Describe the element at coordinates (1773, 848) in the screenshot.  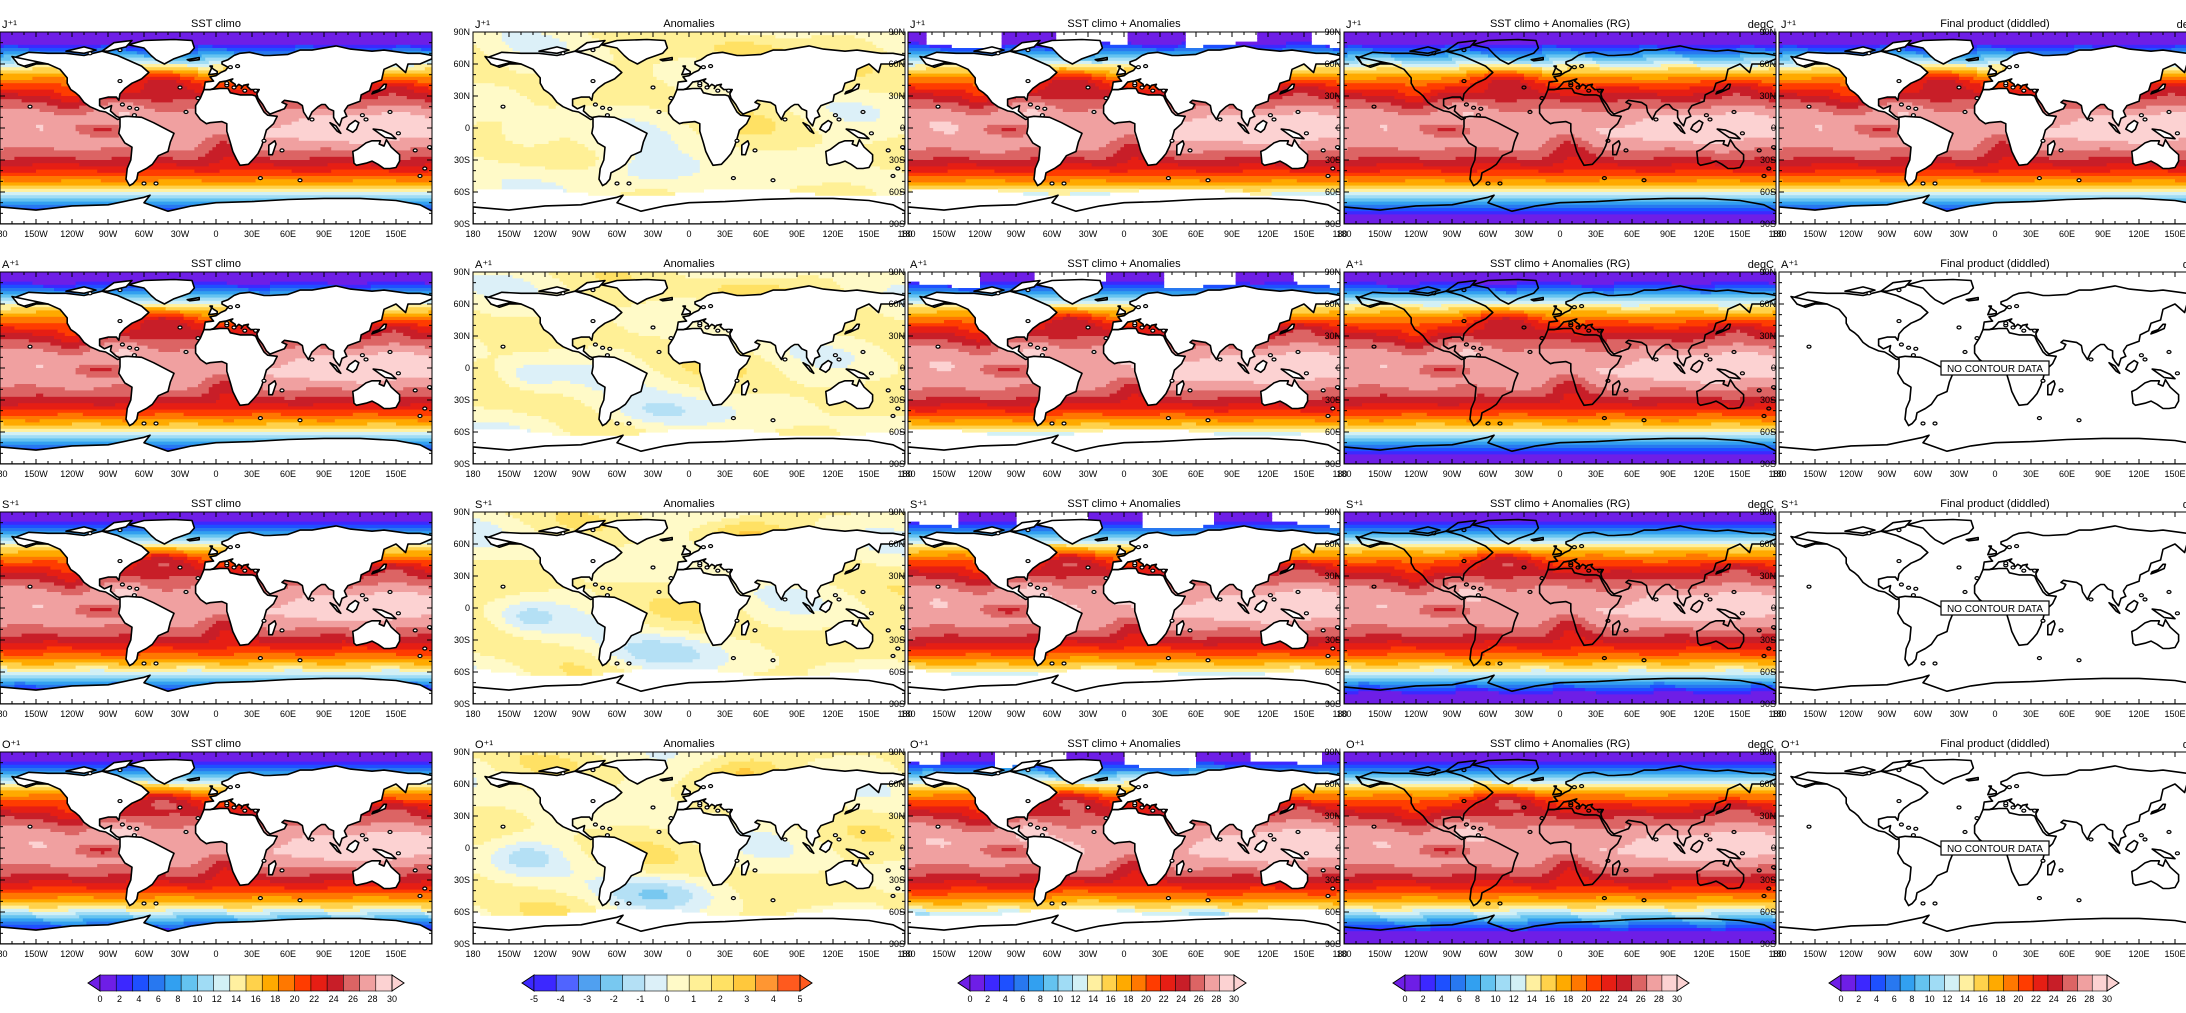
I see `lat-tick-label: 0` at that location.